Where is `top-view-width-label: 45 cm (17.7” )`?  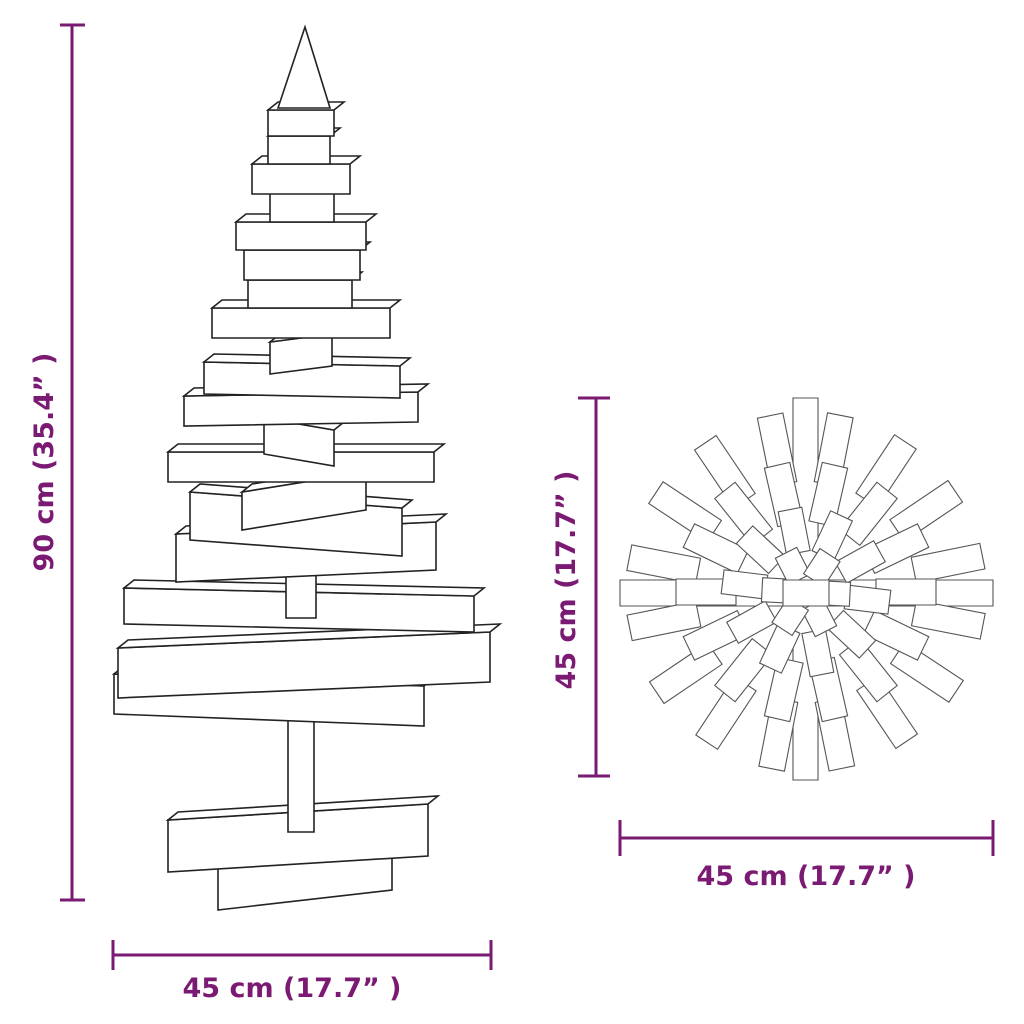 top-view-width-label: 45 cm (17.7” ) is located at coordinates (806, 876).